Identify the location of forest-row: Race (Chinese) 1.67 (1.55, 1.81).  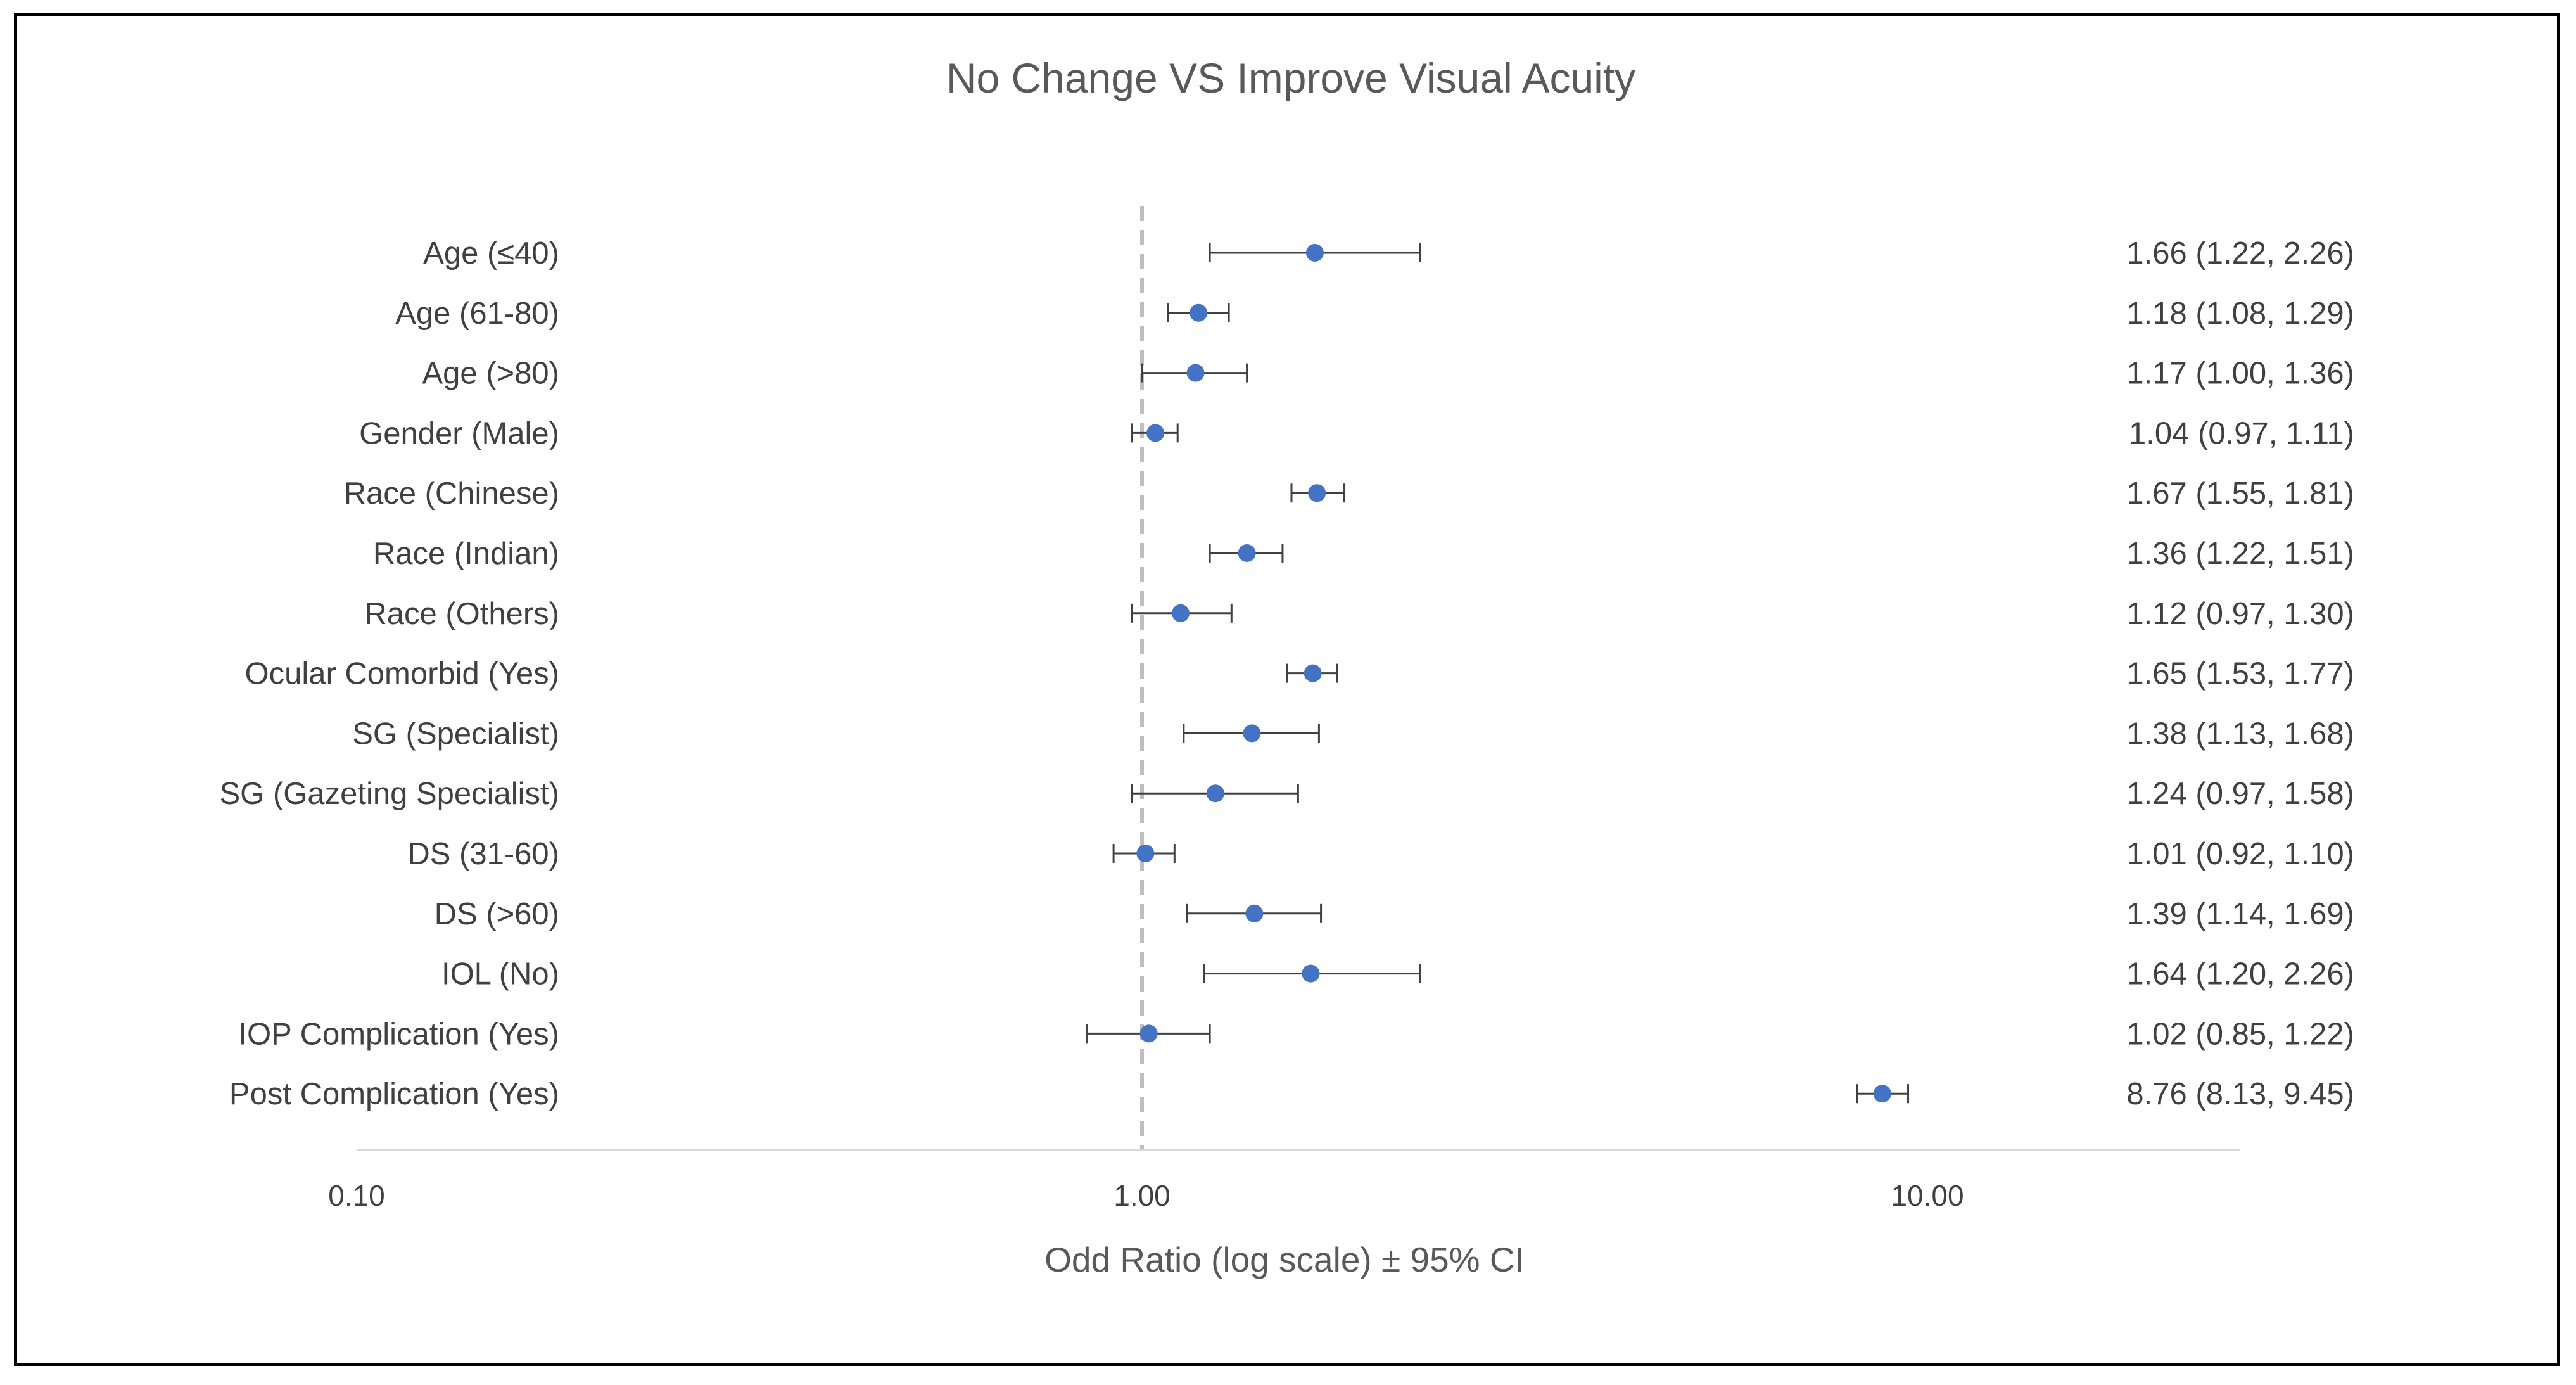
(1349, 493).